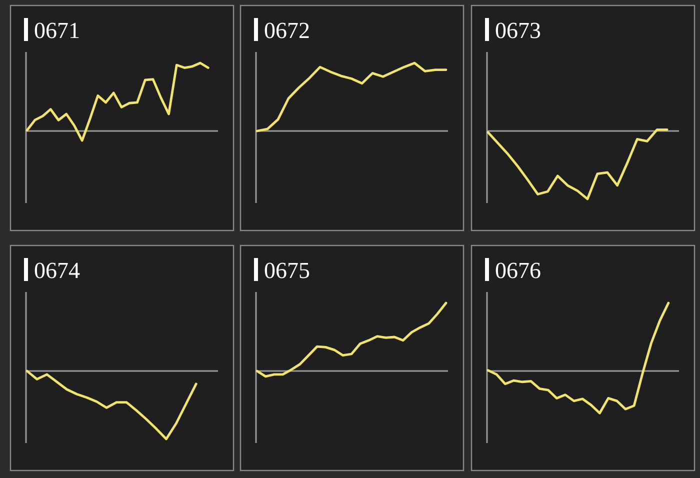 The image size is (700, 478). Describe the element at coordinates (287, 270) in the screenshot. I see `chart-title: 0675` at that location.